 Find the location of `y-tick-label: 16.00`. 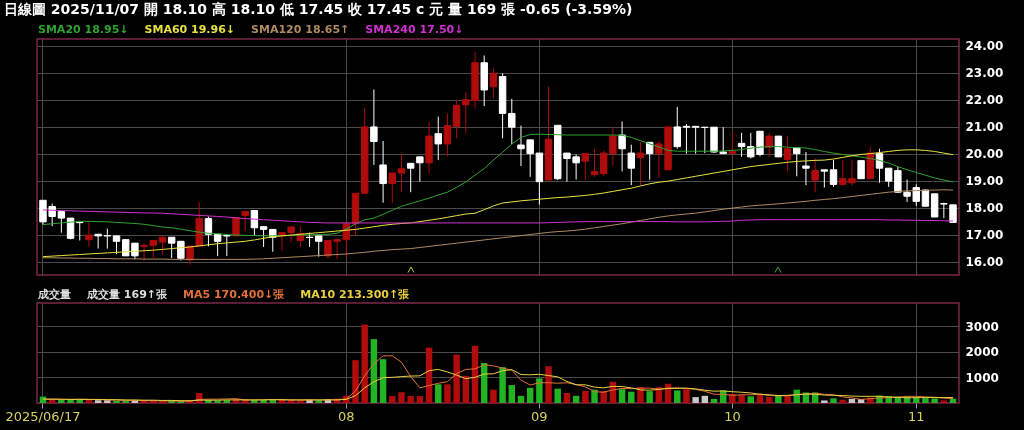

y-tick-label: 16.00 is located at coordinates (984, 262).